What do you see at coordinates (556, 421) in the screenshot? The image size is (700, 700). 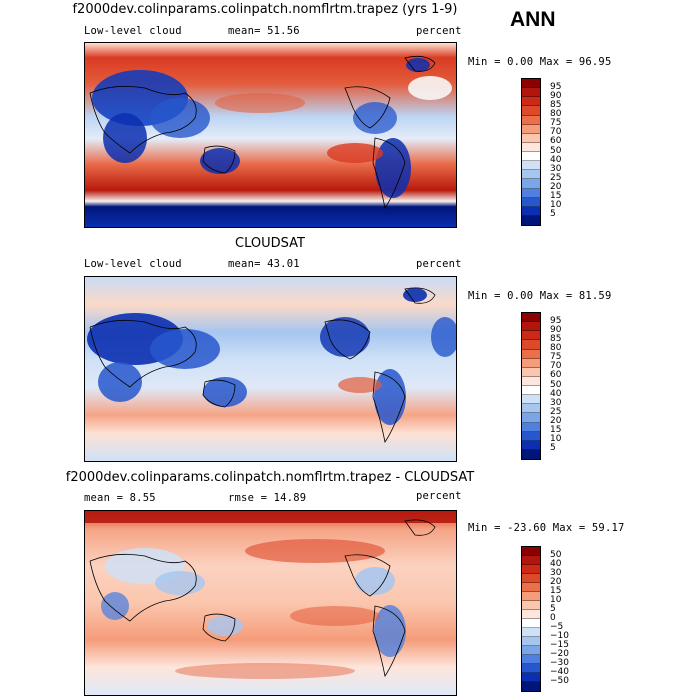 I see `panel2-colorbar-tick-label: 20` at bounding box center [556, 421].